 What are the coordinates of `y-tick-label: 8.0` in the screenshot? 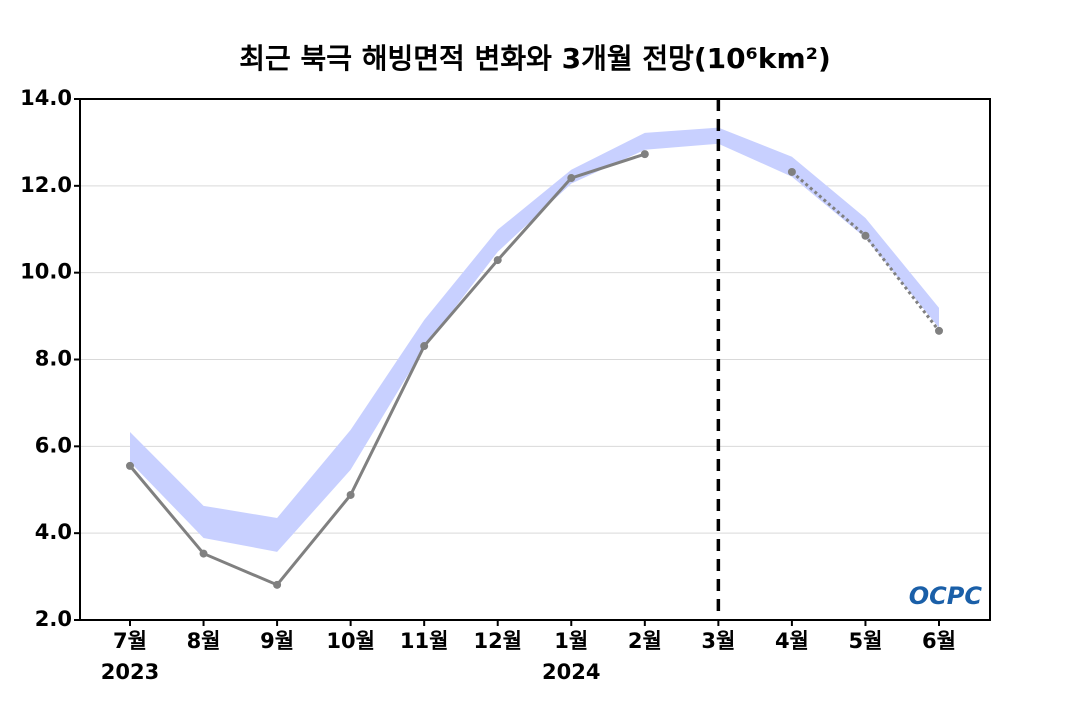 It's located at (53, 359).